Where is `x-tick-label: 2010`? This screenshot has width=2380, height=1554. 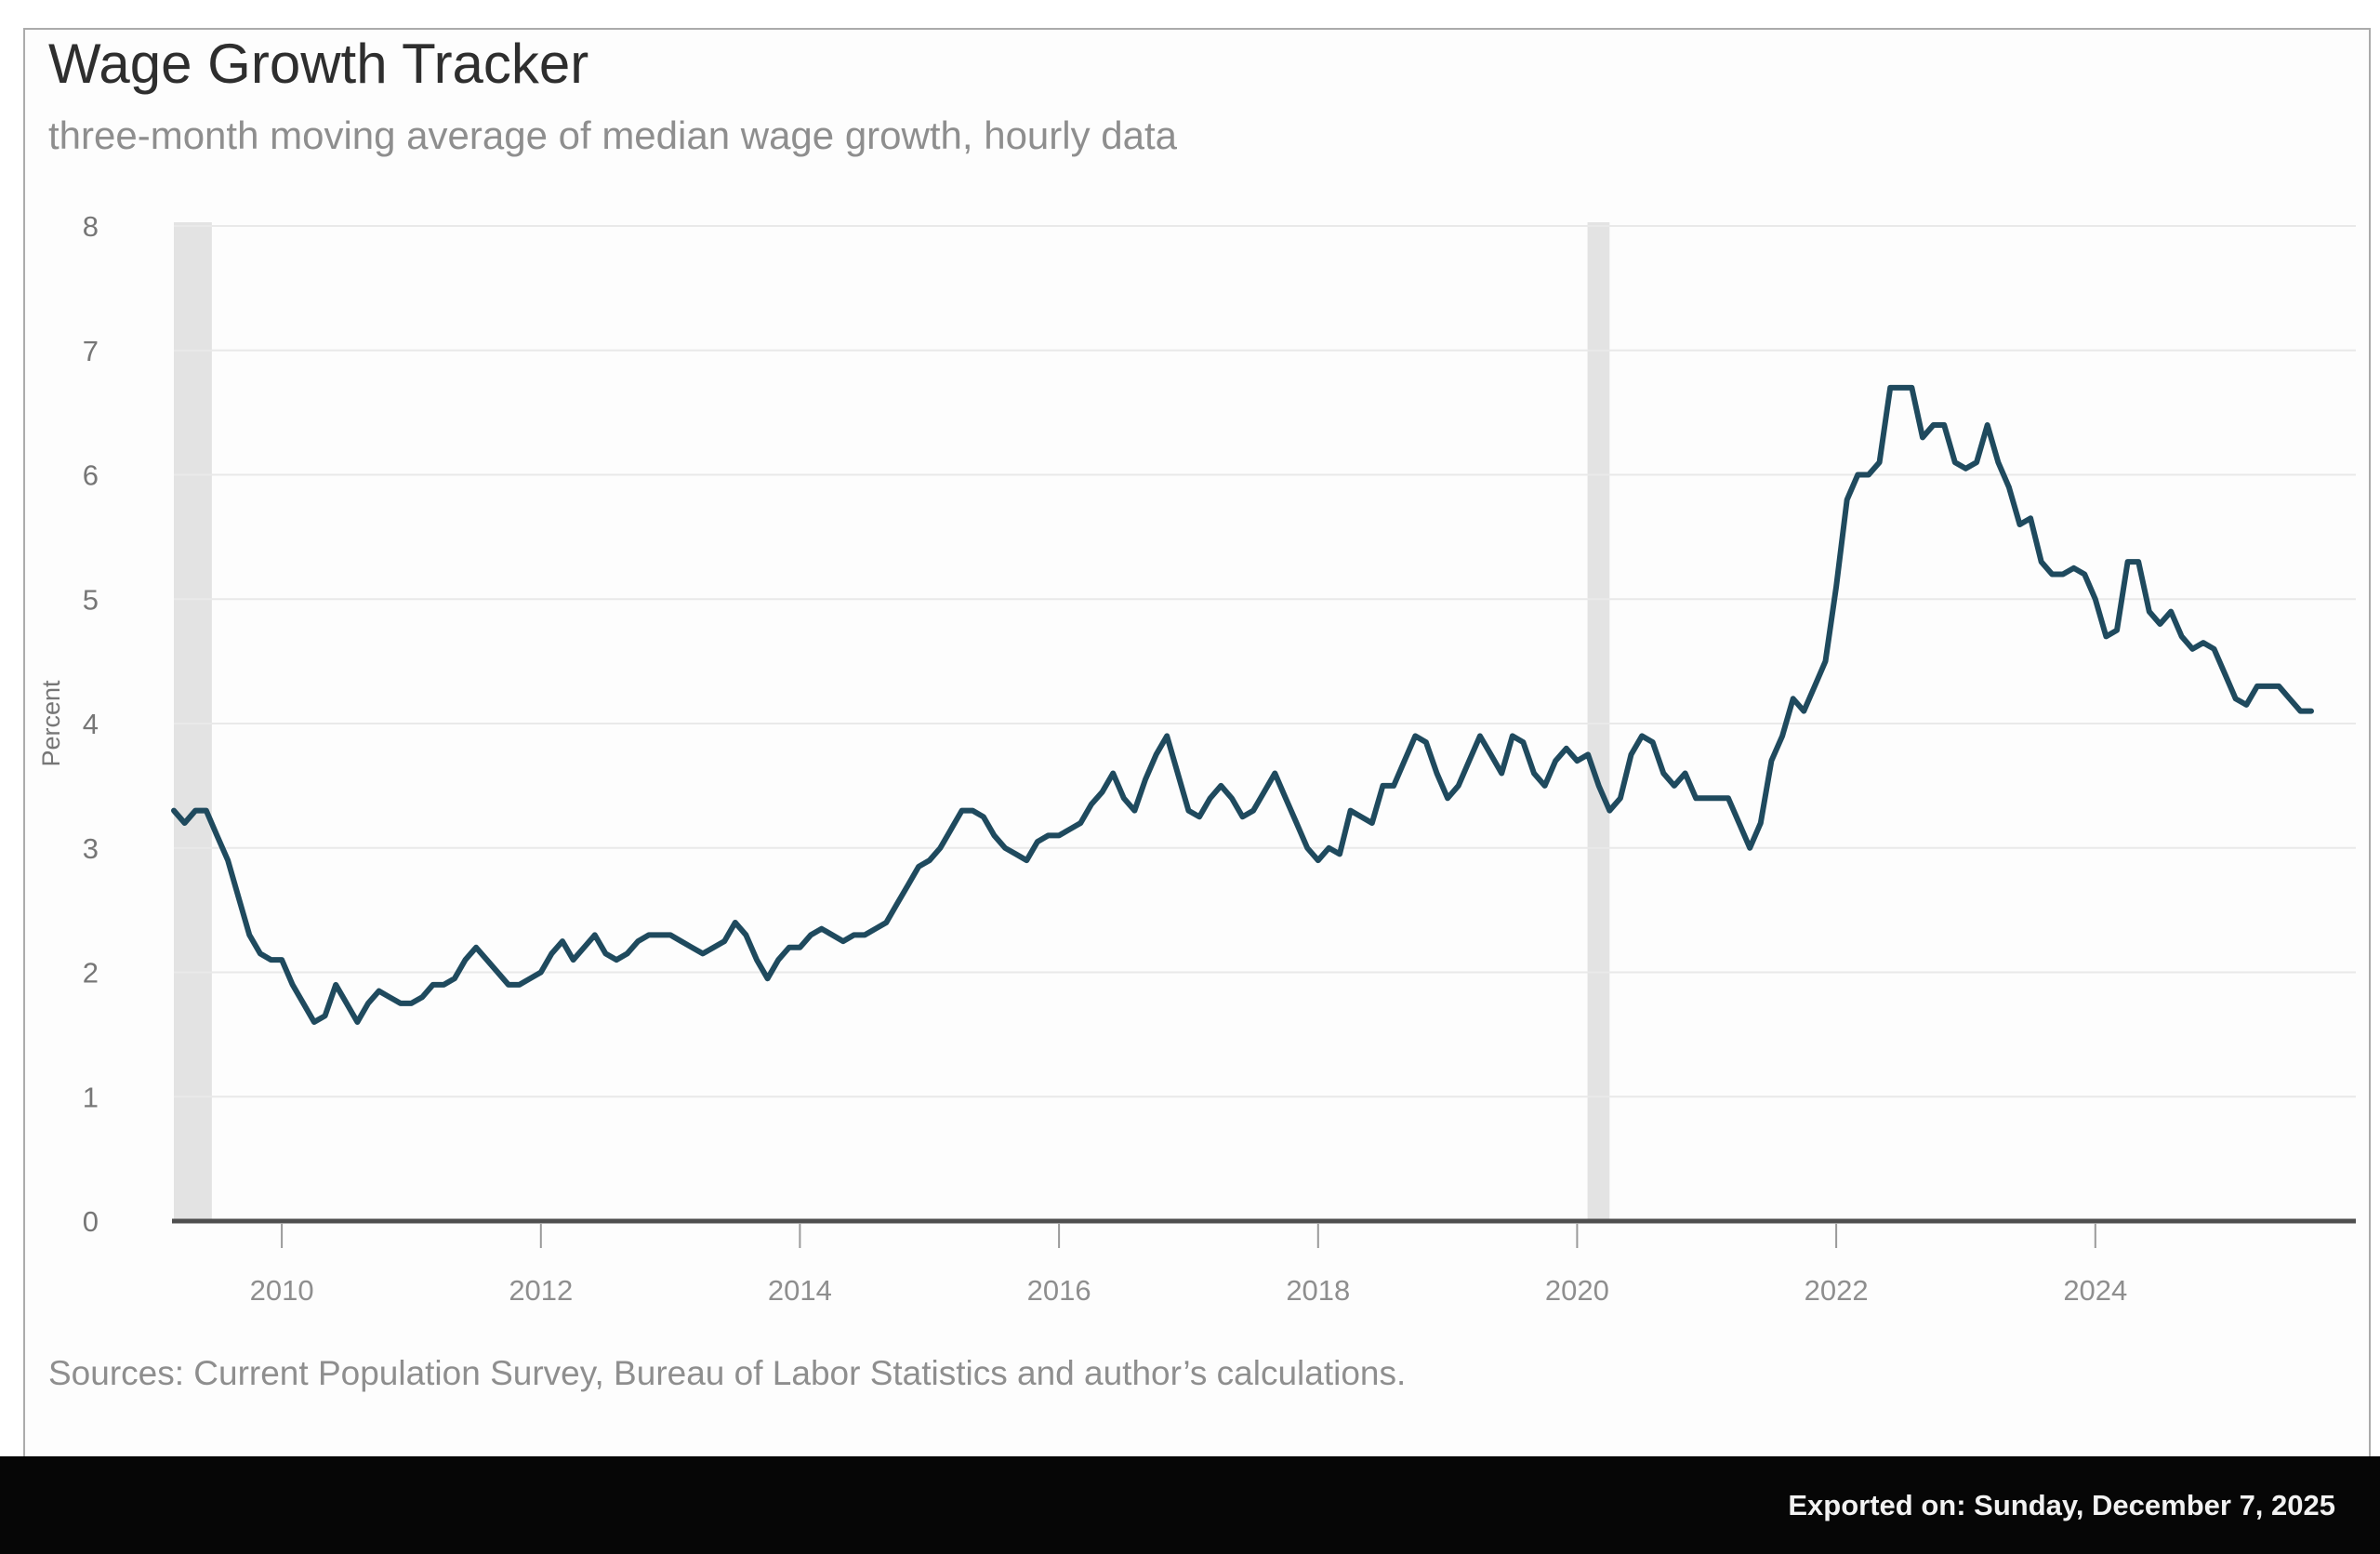 x-tick-label: 2010 is located at coordinates (282, 1290).